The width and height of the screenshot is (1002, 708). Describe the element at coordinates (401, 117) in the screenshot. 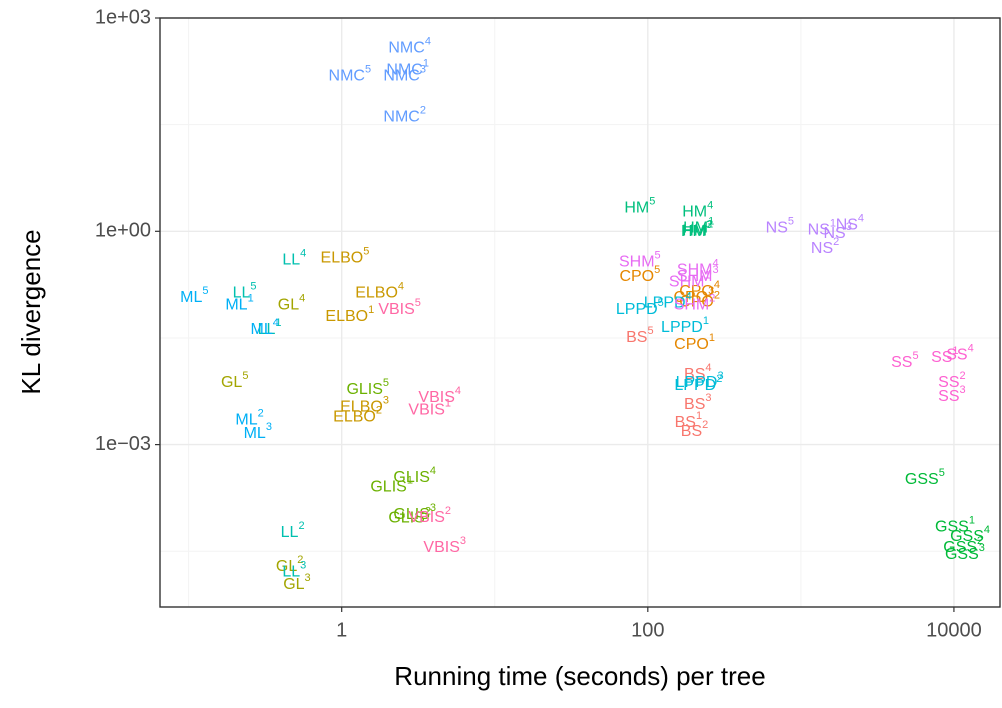

I see `point-name: NMC` at that location.